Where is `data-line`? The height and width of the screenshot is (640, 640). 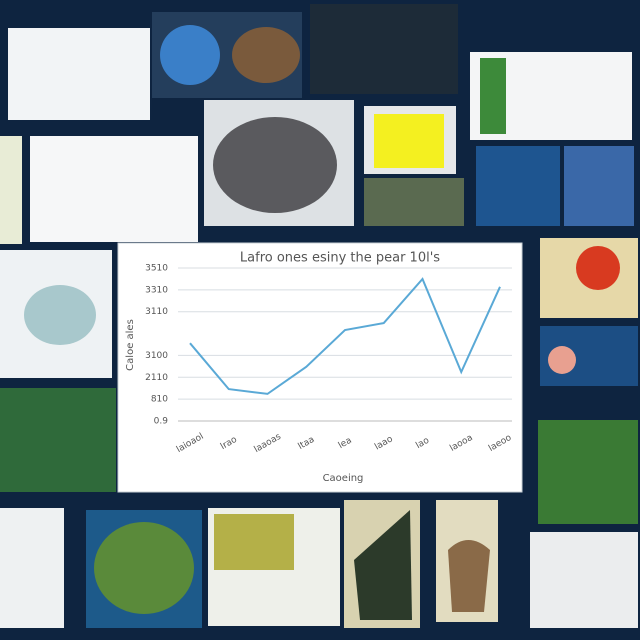 data-line is located at coordinates (345, 336).